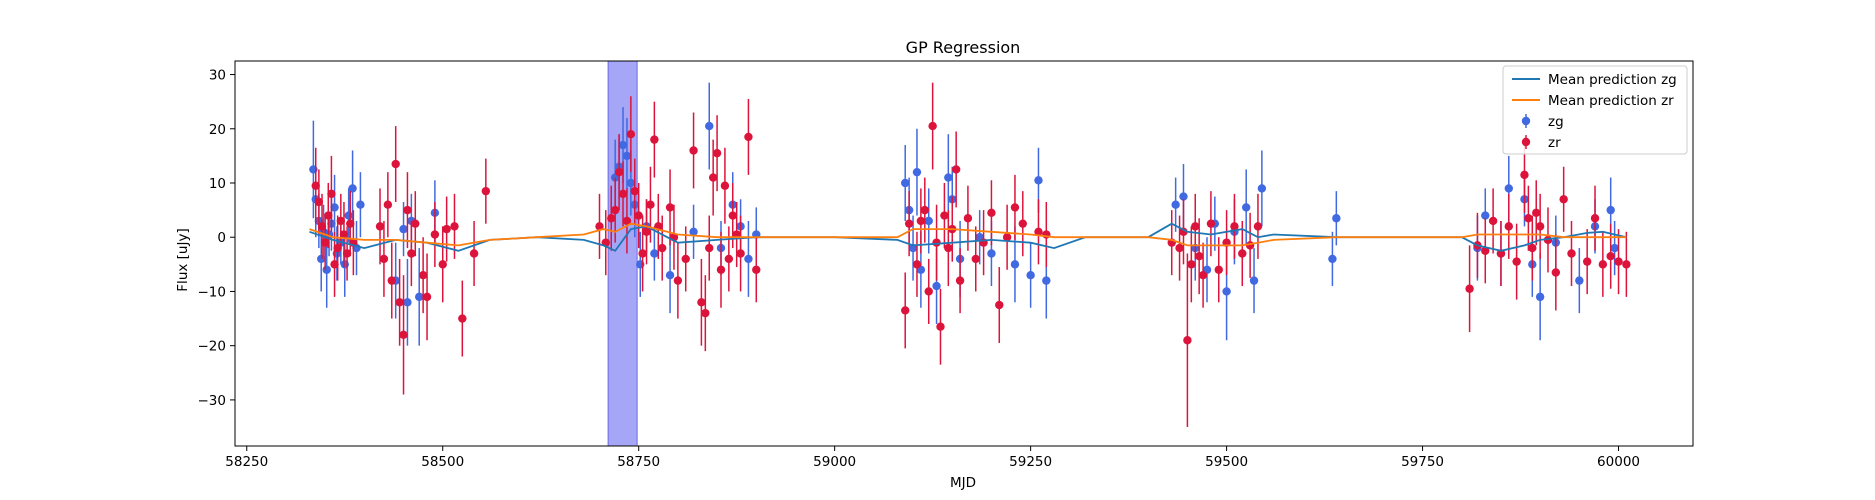  Describe the element at coordinates (183, 259) in the screenshot. I see `y-axis-label: Flux [uJy]` at that location.